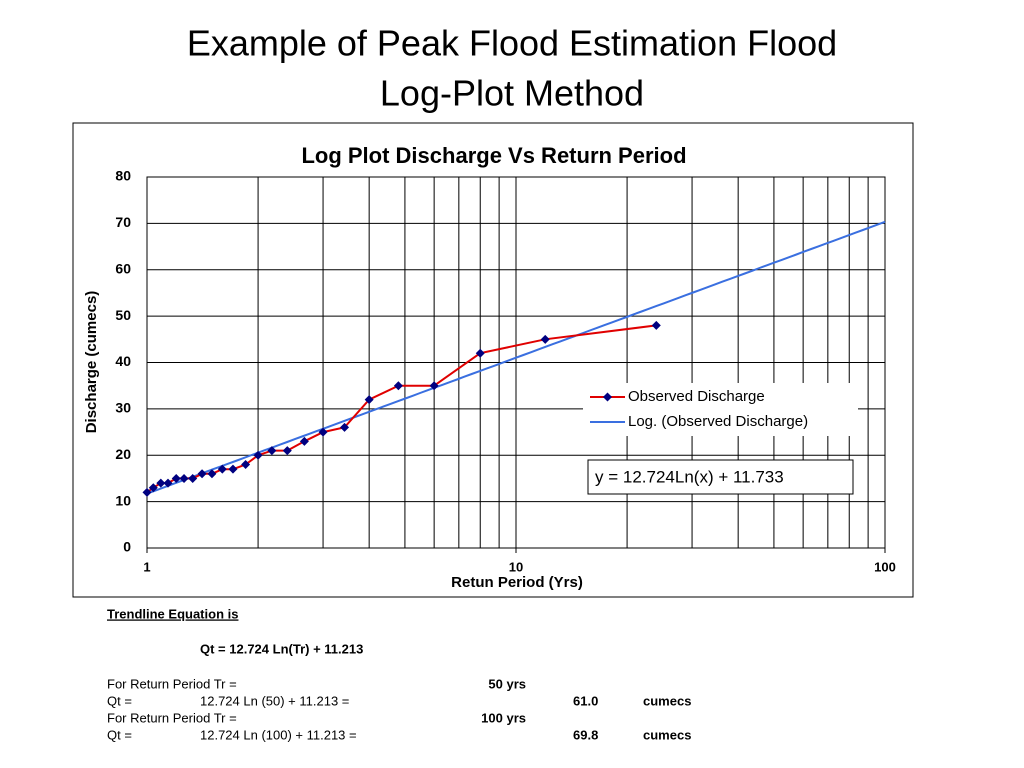 The height and width of the screenshot is (768, 1024). What do you see at coordinates (585, 734) in the screenshot?
I see `row-result: 69.8` at bounding box center [585, 734].